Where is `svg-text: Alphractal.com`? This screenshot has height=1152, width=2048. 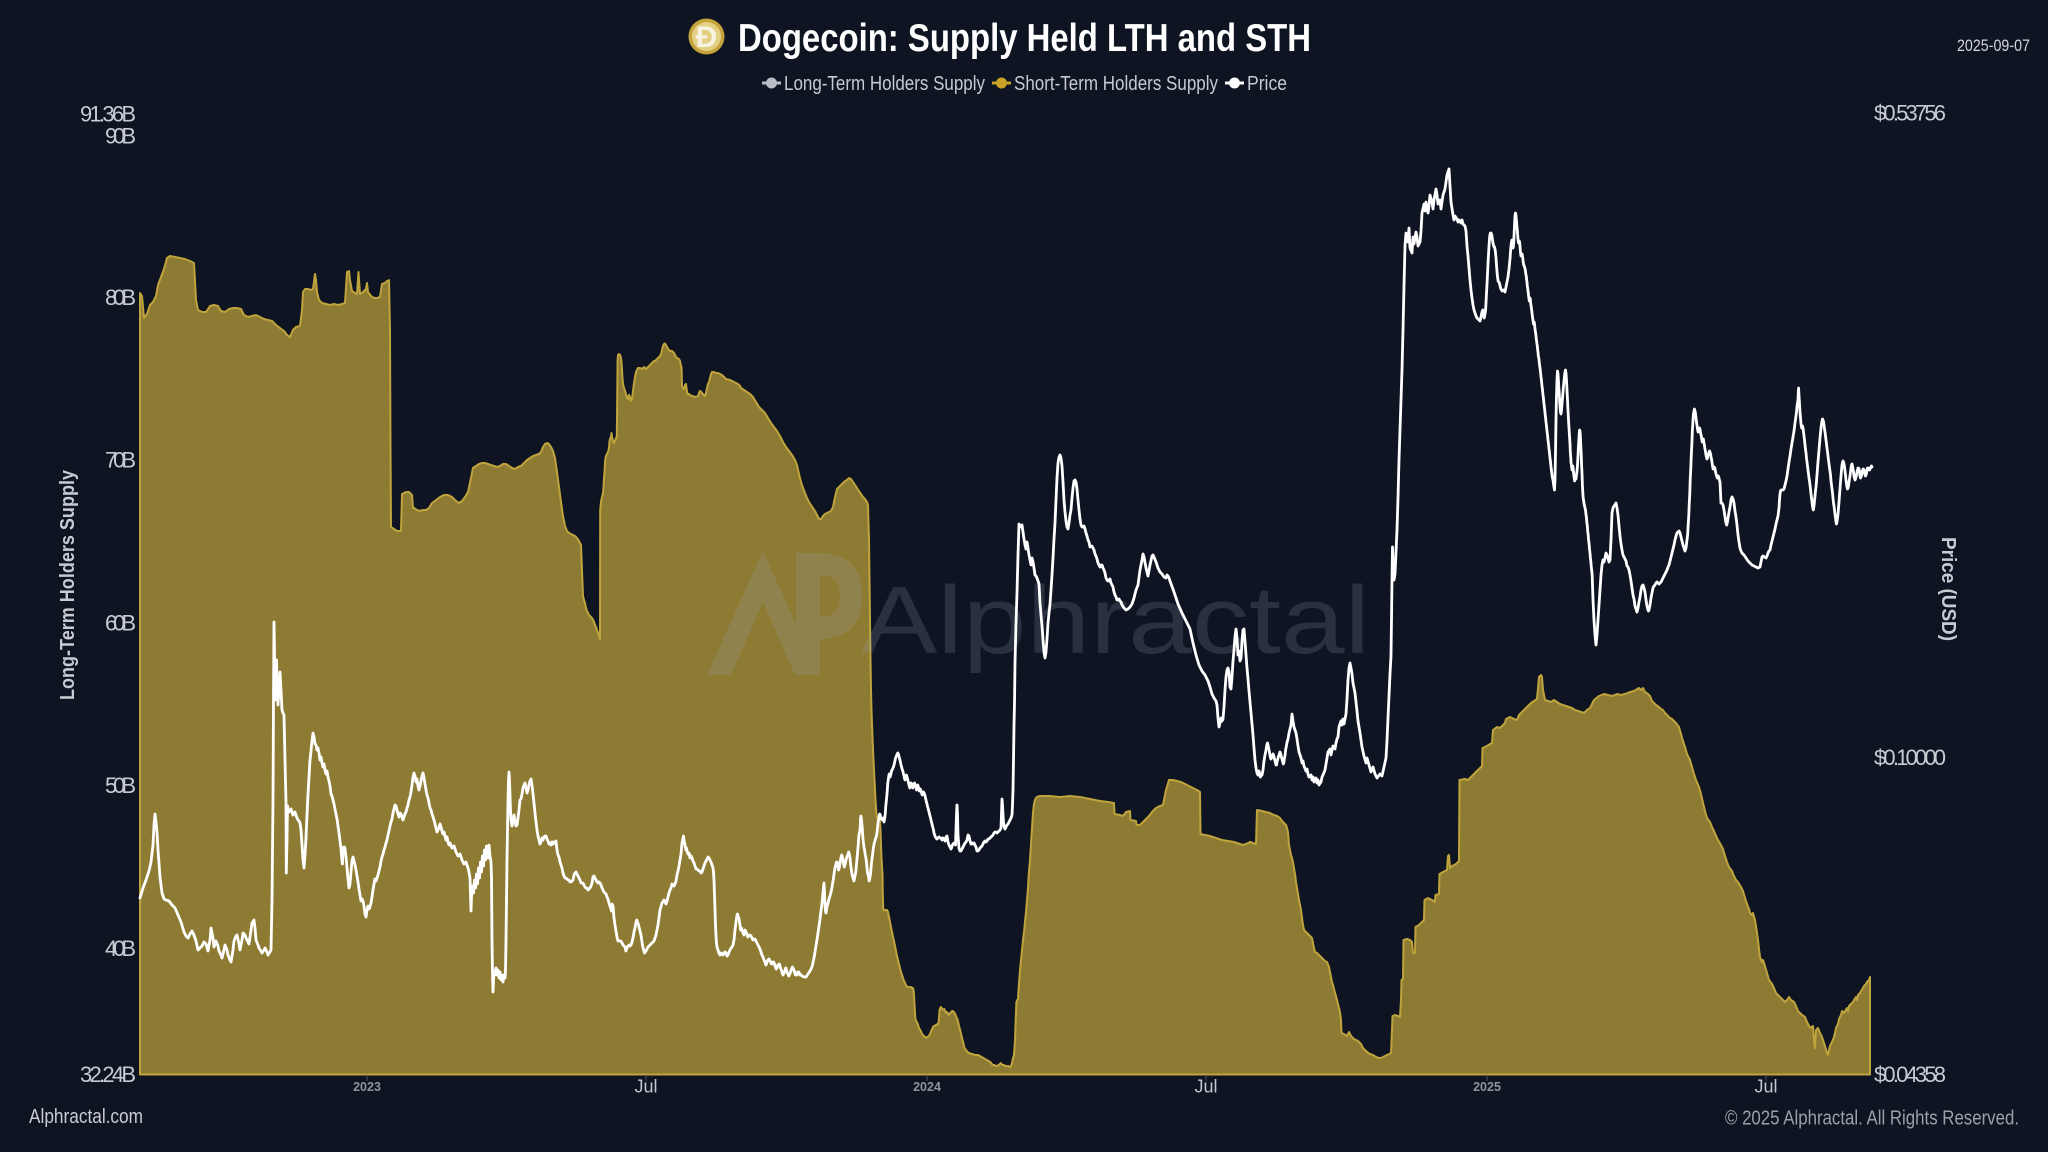
svg-text: Alphractal.com is located at coordinates (86, 1117).